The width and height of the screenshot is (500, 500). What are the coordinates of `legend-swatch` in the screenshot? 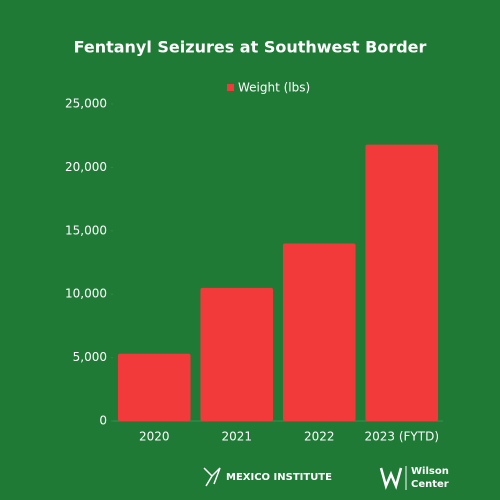 It's located at (230, 87).